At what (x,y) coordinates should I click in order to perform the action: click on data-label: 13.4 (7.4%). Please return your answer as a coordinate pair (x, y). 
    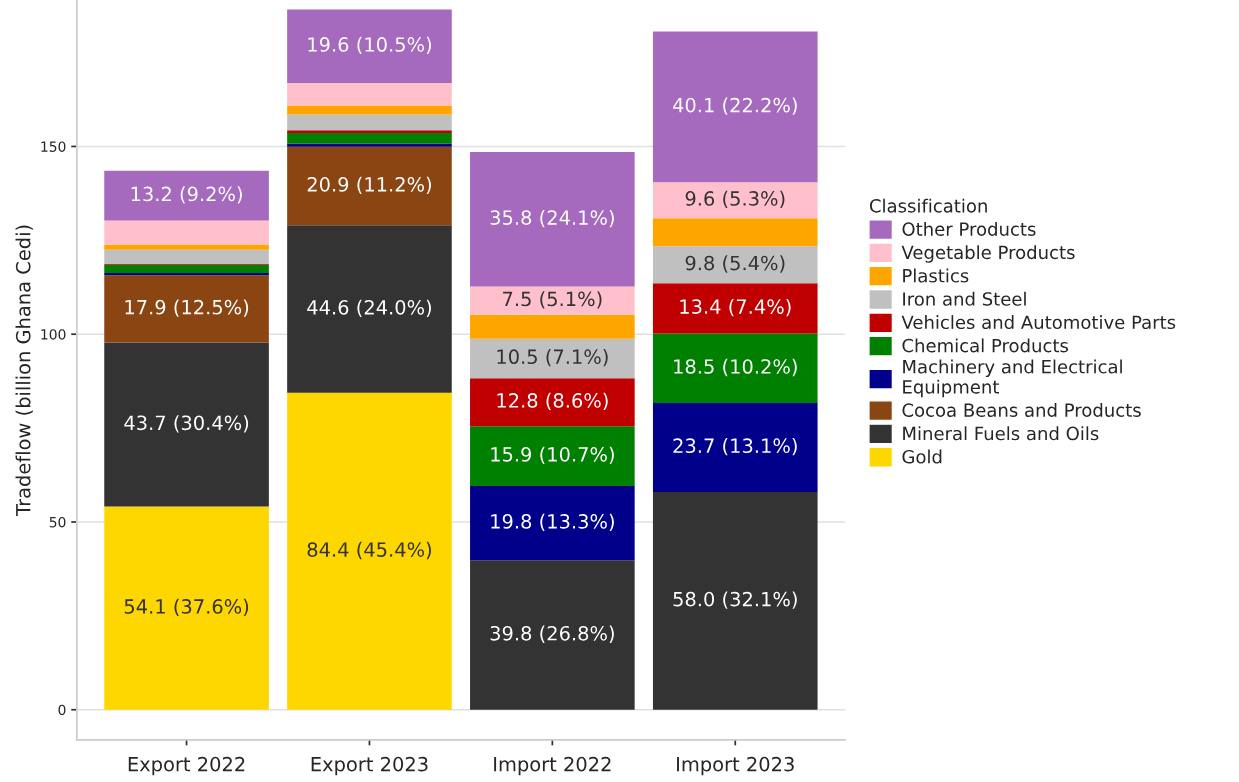
    Looking at the image, I should click on (735, 307).